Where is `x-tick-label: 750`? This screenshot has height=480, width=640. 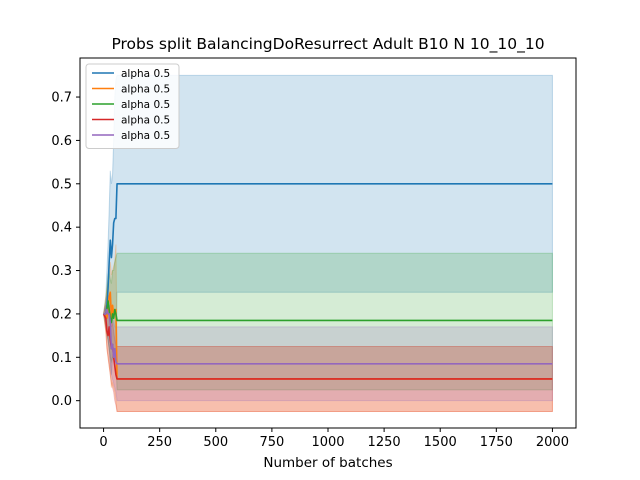
x-tick-label: 750 is located at coordinates (271, 442).